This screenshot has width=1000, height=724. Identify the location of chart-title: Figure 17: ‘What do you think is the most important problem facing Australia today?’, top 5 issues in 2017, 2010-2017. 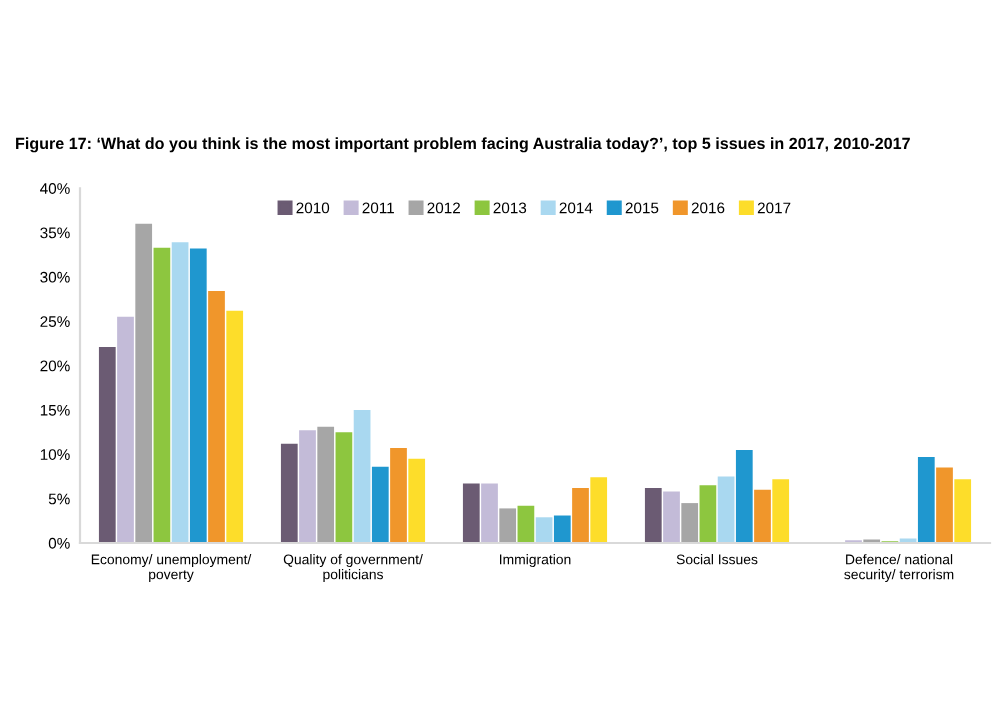
(463, 145).